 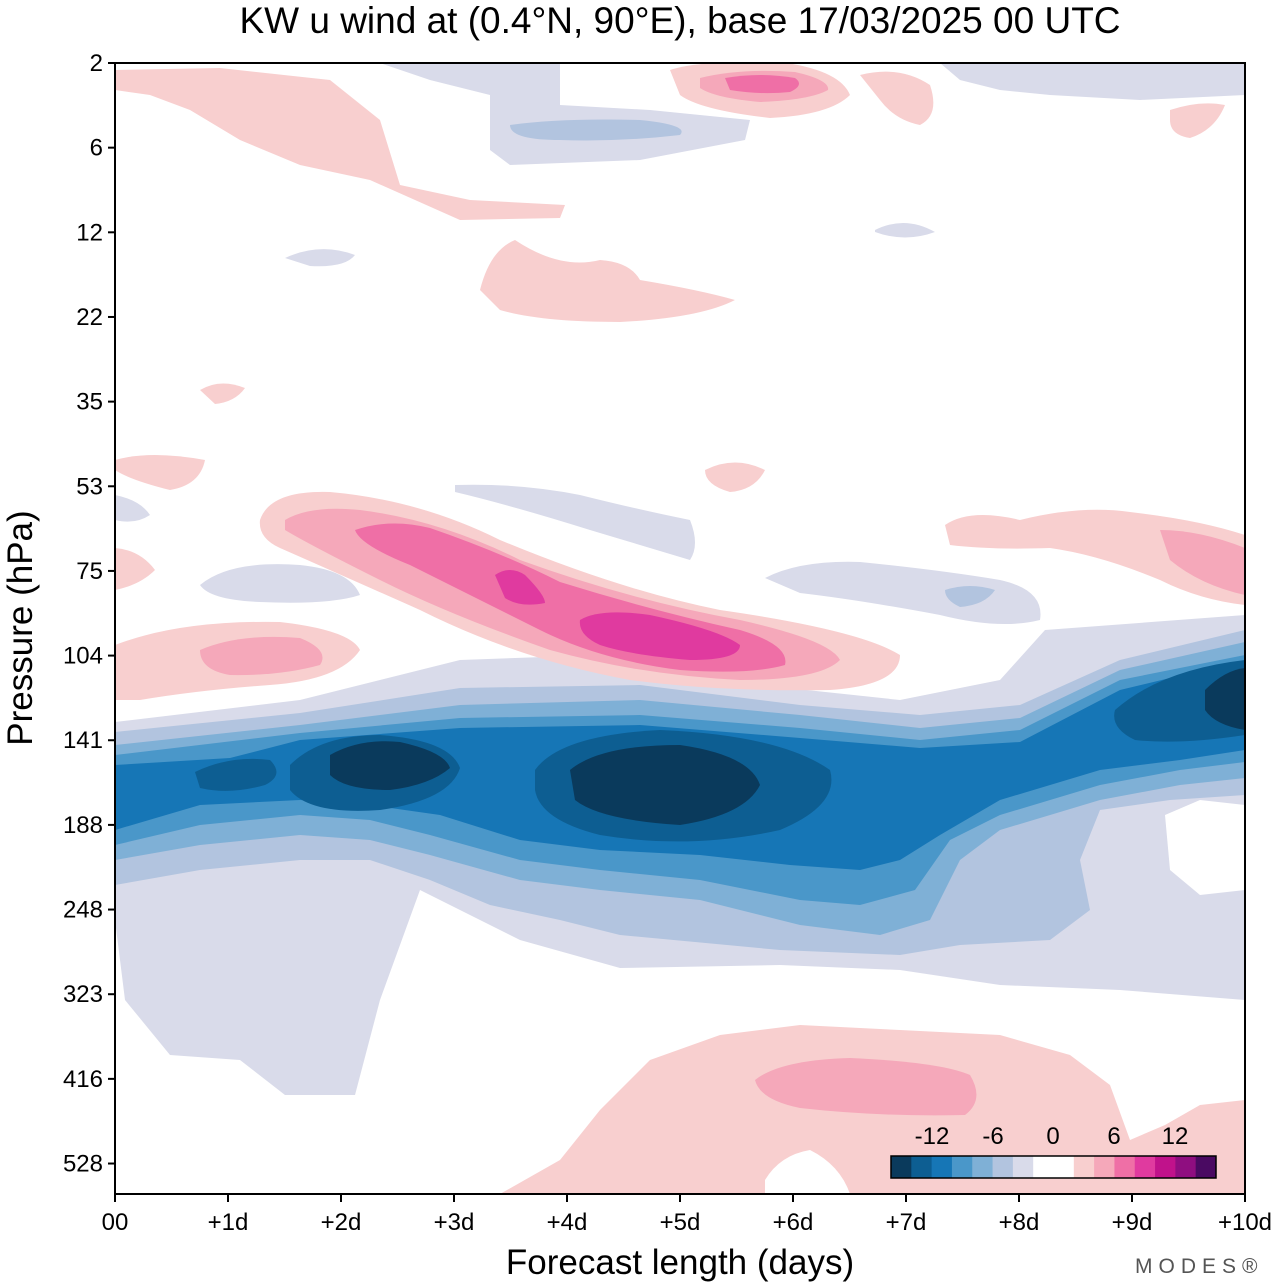 I want to click on y-tick-label: 323, so click(x=83, y=994).